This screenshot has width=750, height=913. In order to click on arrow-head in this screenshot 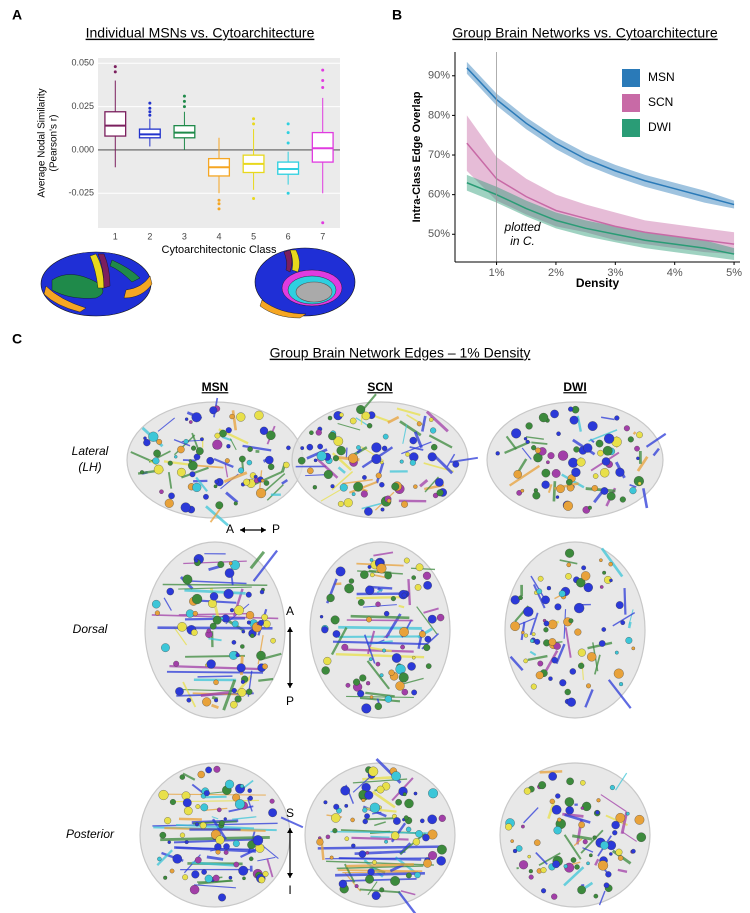, I will do `click(290, 830)`.